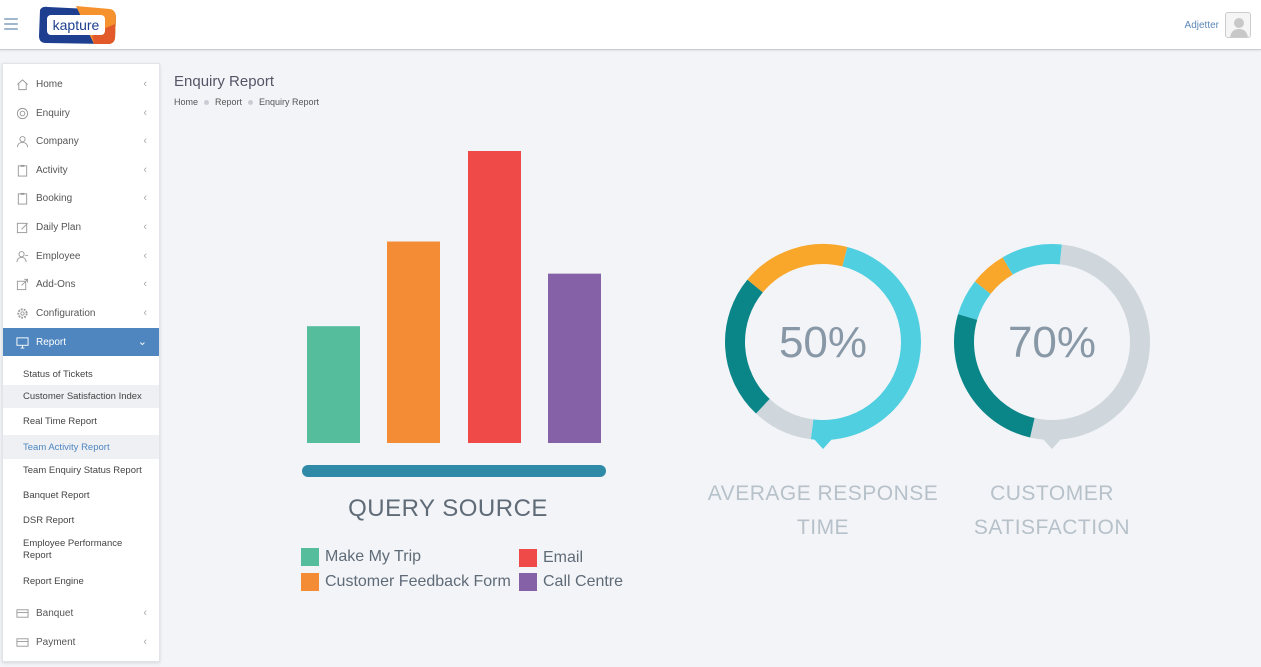  What do you see at coordinates (49, 84) in the screenshot?
I see `sidebar-item-label: Home` at bounding box center [49, 84].